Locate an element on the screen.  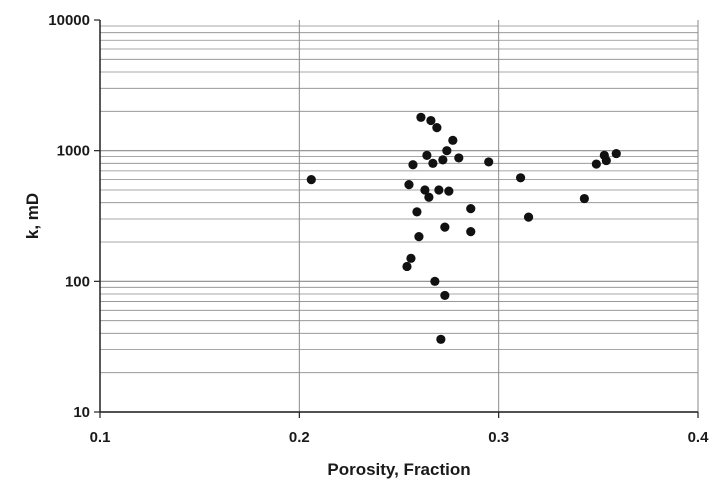
y-axis-label: k, mD is located at coordinates (32, 216).